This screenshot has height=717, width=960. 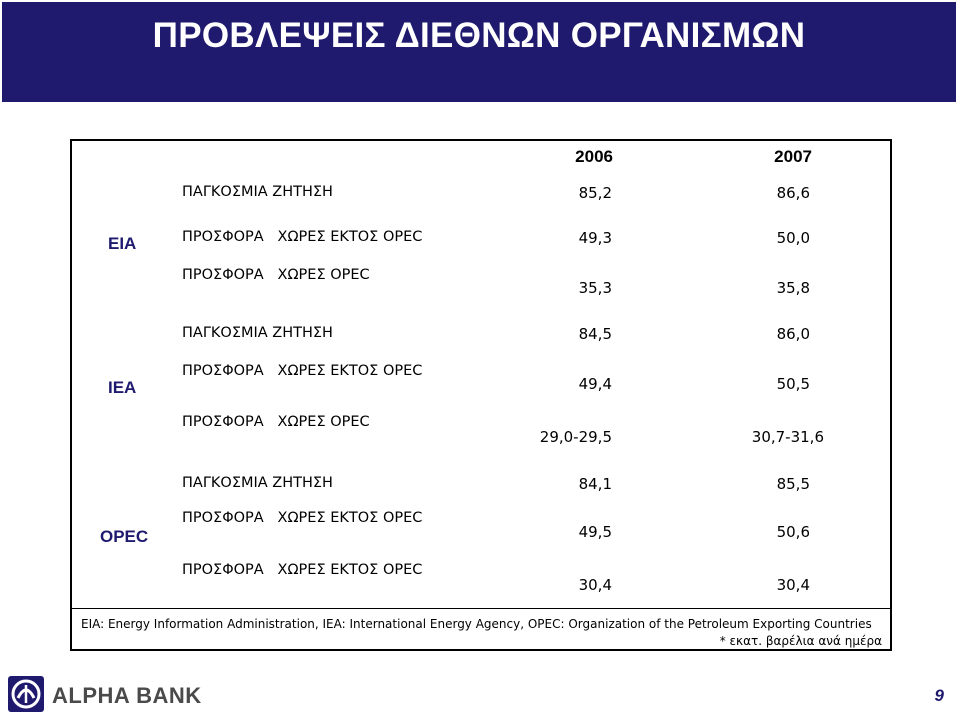 I want to click on agency-cell-opec: OPEC, so click(x=123, y=536).